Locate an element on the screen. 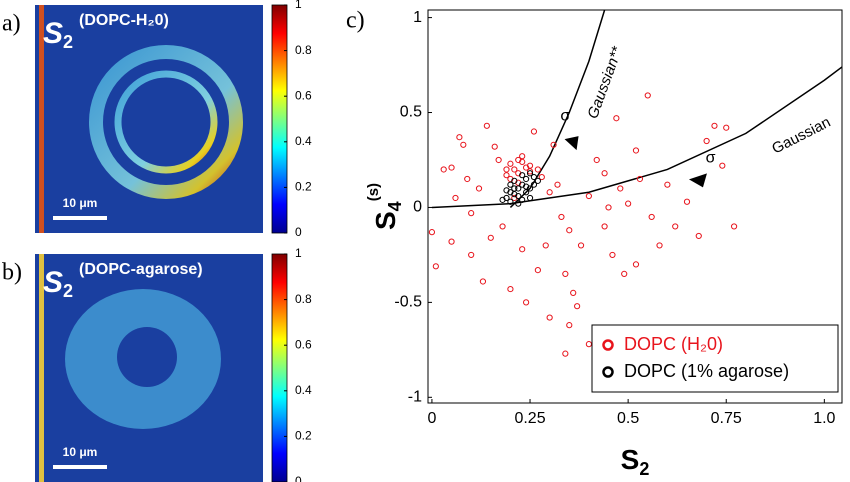 This screenshot has width=850, height=482. legend-label: DOPC (H₂0) is located at coordinates (673, 344).